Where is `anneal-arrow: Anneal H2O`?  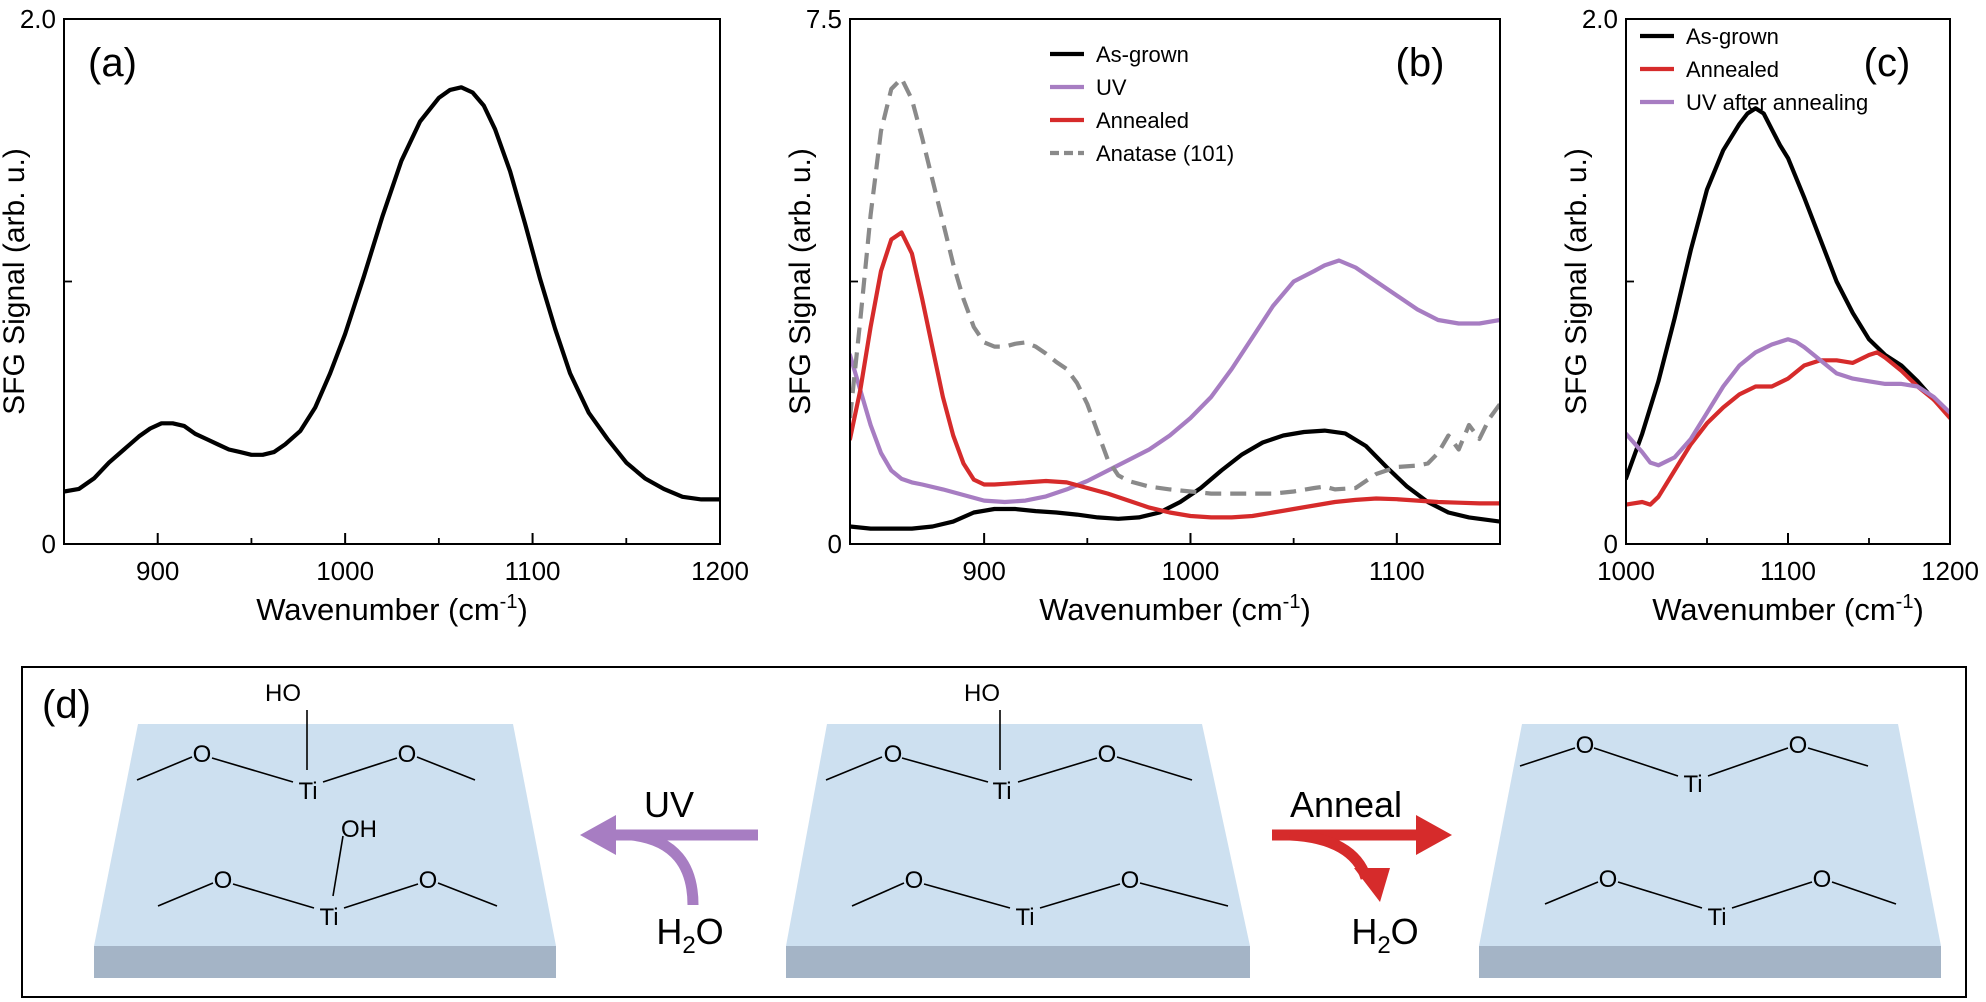
anneal-arrow: Anneal H2O is located at coordinates (1362, 871).